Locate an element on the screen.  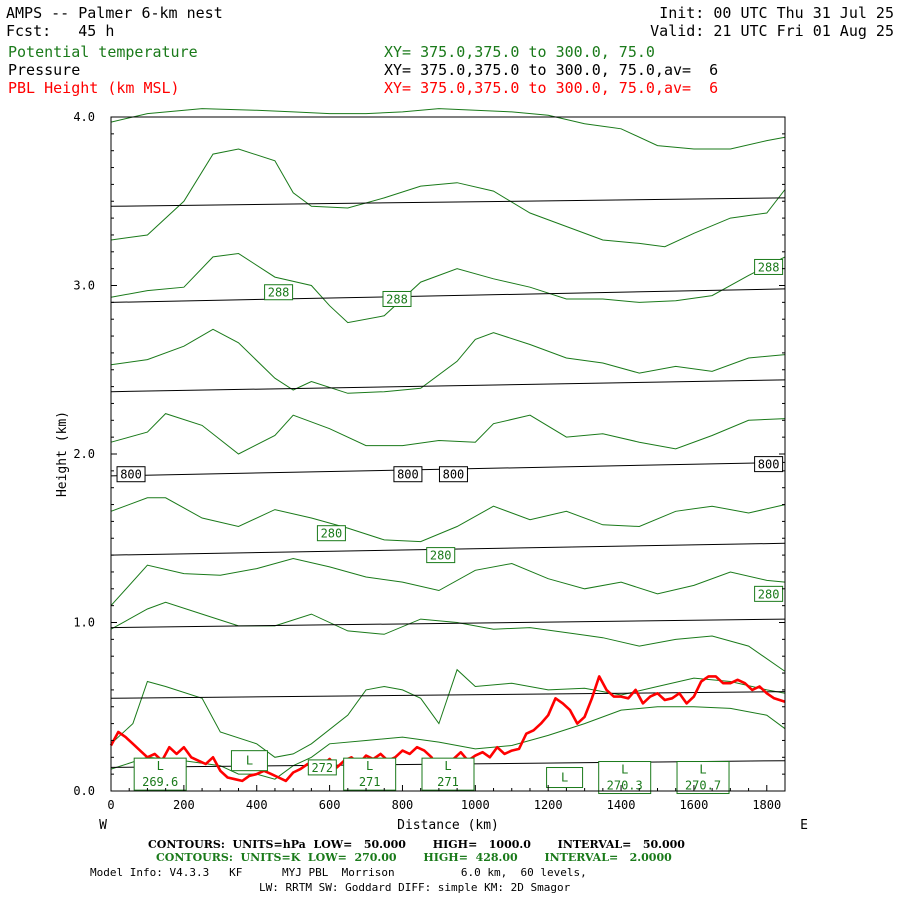
y-tick-label: 0.0 is located at coordinates (84, 791).